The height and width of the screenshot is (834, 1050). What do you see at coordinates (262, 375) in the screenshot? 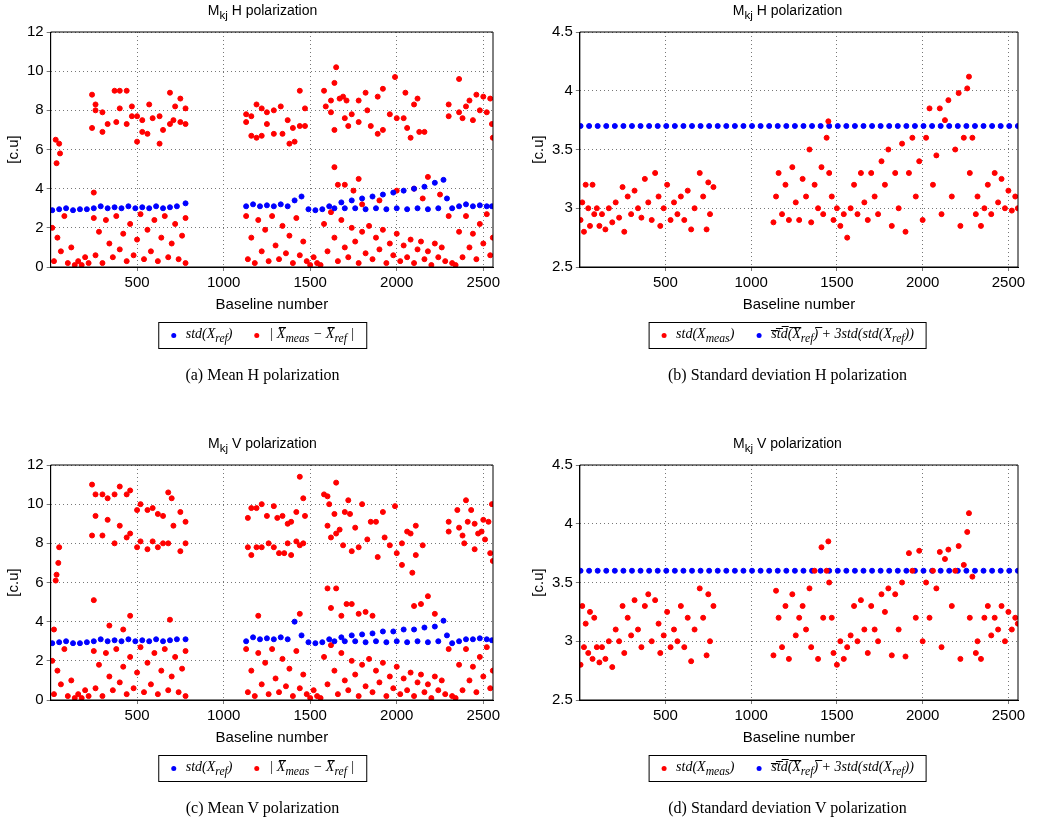
I see `text: (a) Mean H polarization` at bounding box center [262, 375].